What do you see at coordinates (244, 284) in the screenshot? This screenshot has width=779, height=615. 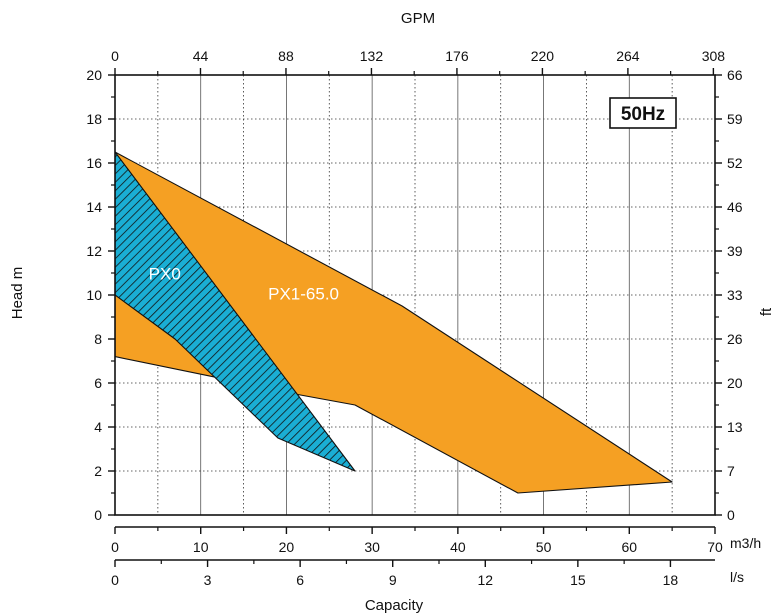 I see `region-labels: PX1-65.0 PX0` at bounding box center [244, 284].